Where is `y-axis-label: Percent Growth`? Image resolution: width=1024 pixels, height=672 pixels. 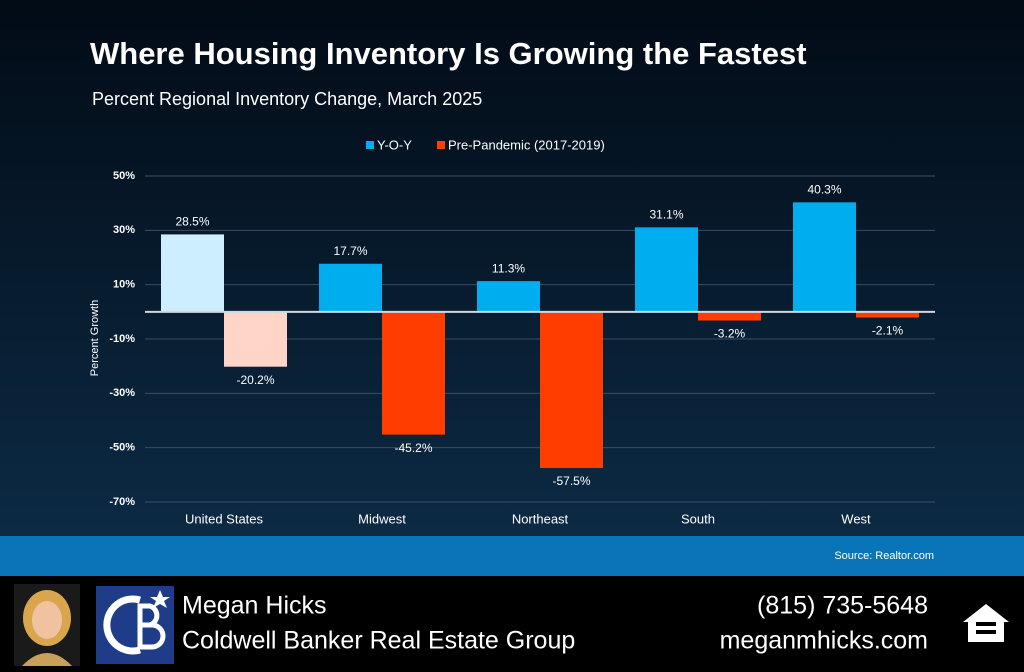 y-axis-label: Percent Growth is located at coordinates (95, 338).